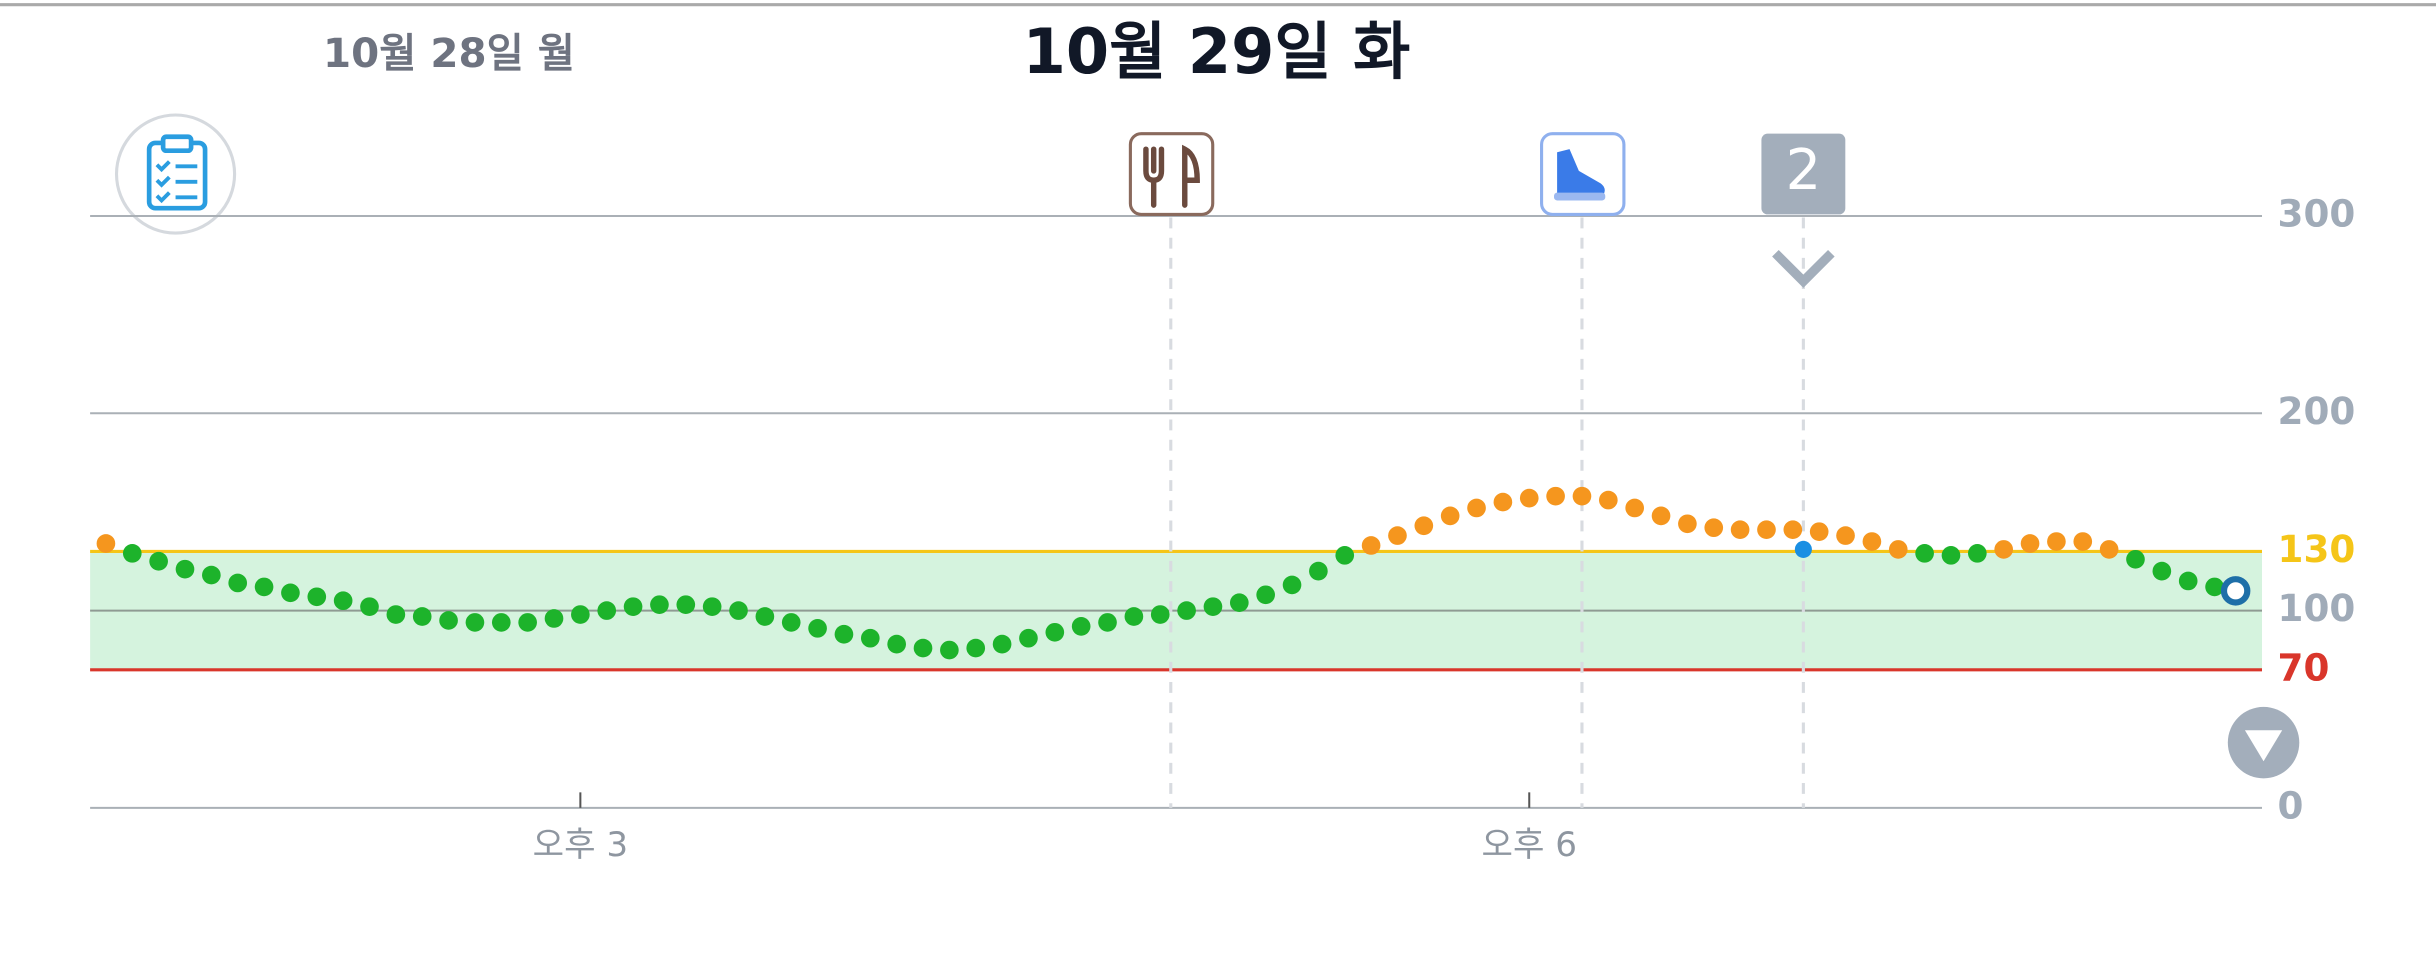 The image size is (2436, 967). What do you see at coordinates (2317, 213) in the screenshot?
I see `y-tick-label: 300` at bounding box center [2317, 213].